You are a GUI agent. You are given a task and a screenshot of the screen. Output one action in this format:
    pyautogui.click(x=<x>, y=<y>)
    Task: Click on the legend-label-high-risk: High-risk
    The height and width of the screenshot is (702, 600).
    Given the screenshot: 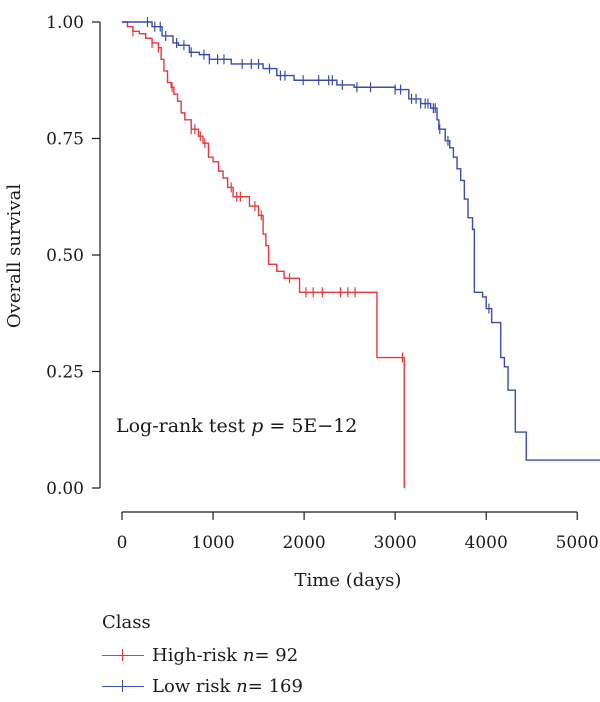 What is the action you would take?
    pyautogui.click(x=195, y=655)
    